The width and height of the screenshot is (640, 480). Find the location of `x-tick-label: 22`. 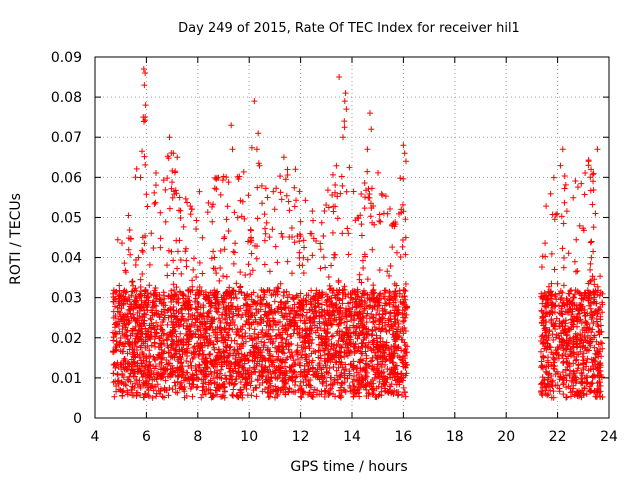

x-tick-label: 22 is located at coordinates (558, 437).